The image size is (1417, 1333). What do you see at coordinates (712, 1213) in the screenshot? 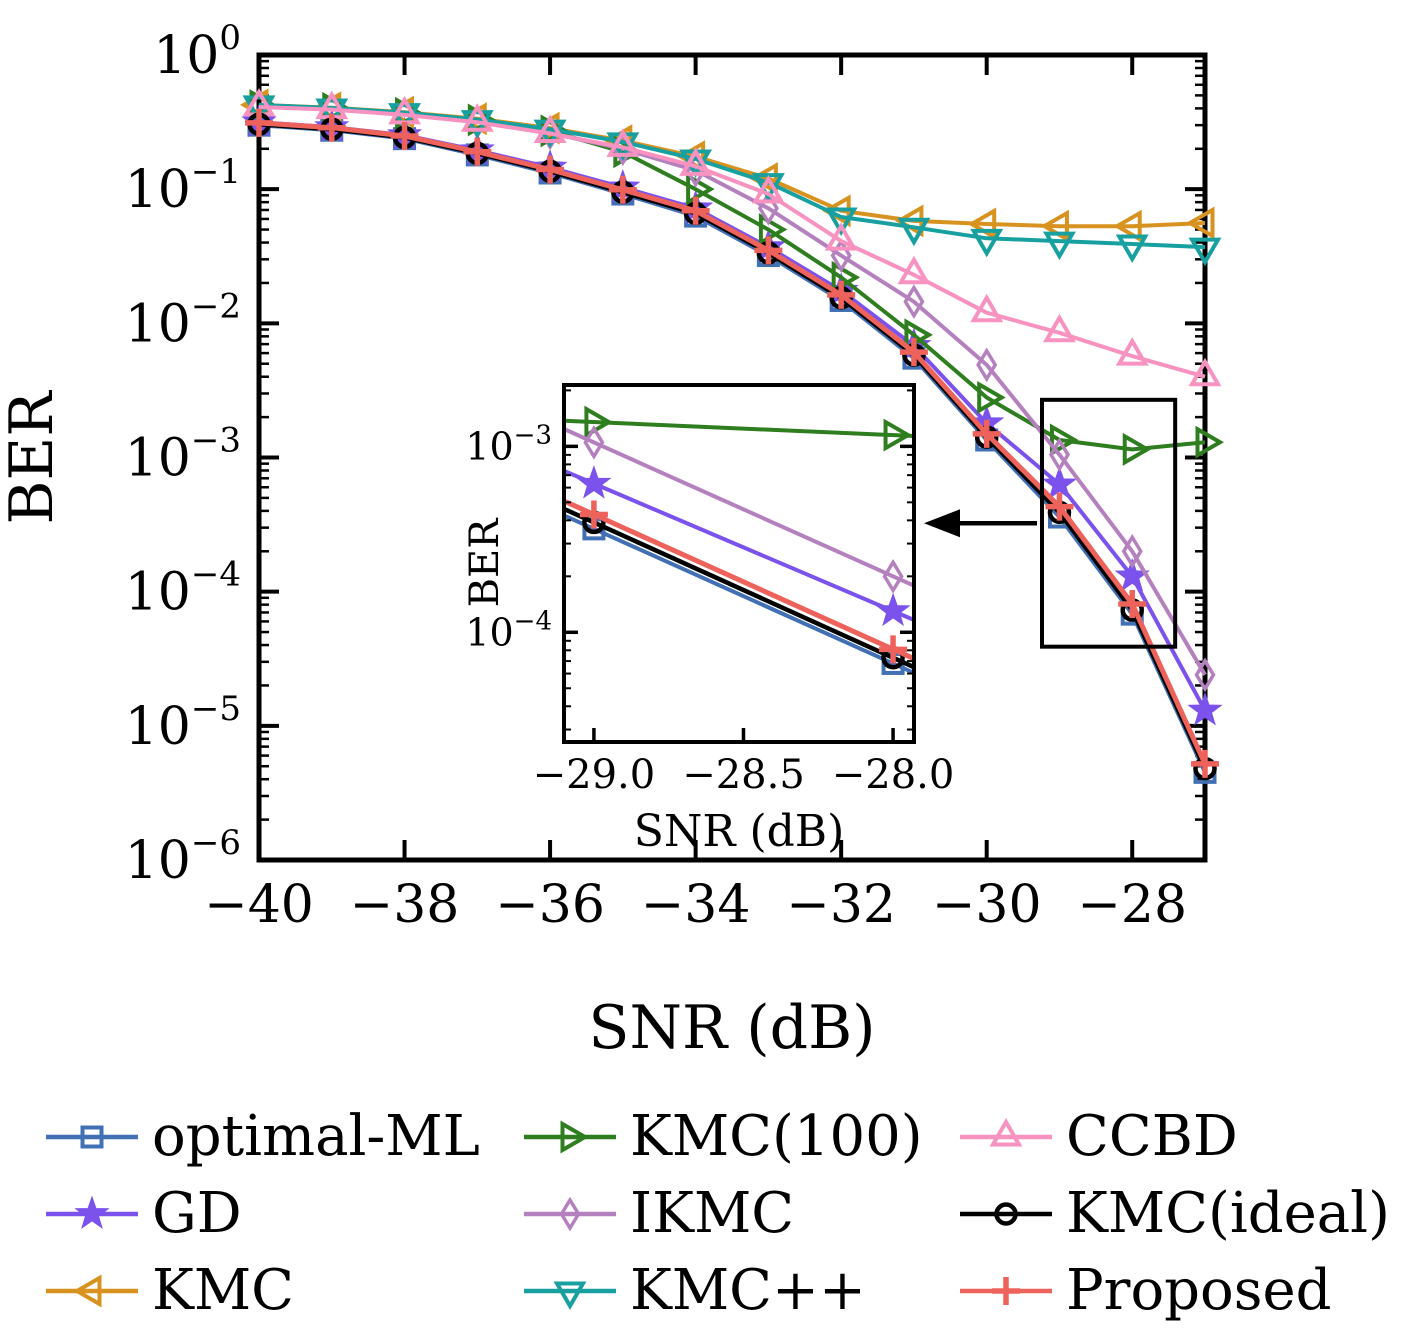
I see `legend-label: IKMC` at bounding box center [712, 1213].